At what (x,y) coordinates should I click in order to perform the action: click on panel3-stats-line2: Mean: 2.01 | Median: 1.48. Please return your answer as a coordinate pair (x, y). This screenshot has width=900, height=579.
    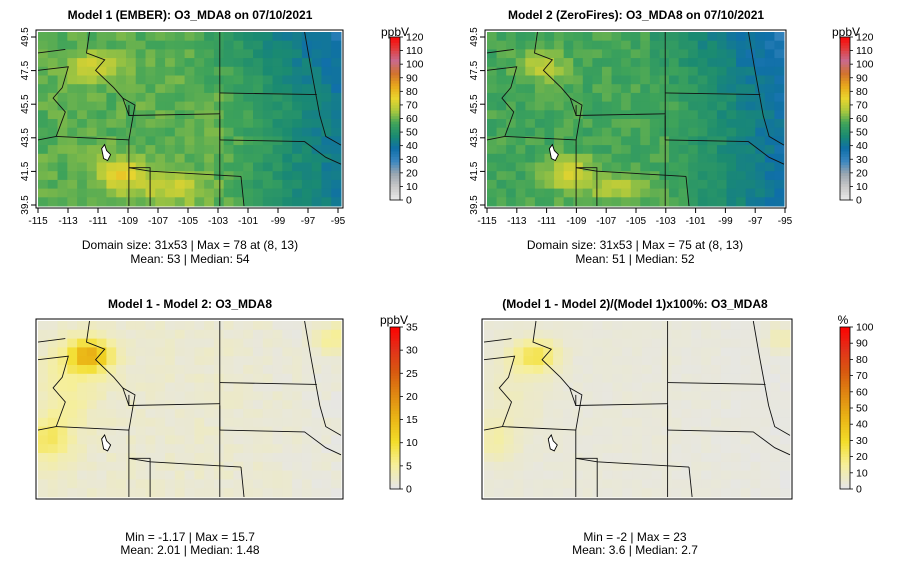
    Looking at the image, I should click on (190, 550).